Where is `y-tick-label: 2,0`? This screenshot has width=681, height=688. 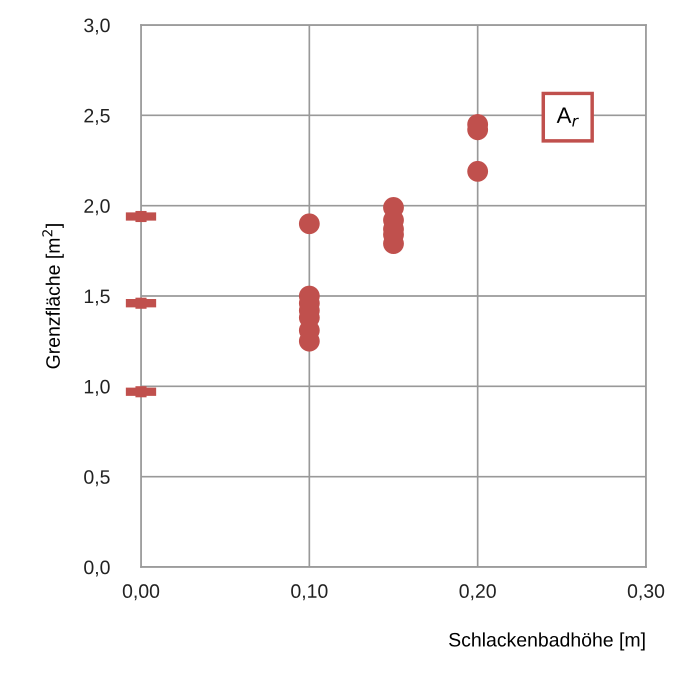 y-tick-label: 2,0 is located at coordinates (97, 207).